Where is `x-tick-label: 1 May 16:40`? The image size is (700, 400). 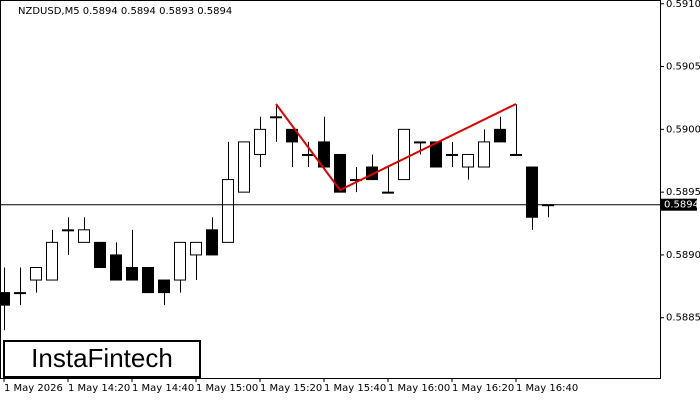 x-tick-label: 1 May 16:40 is located at coordinates (547, 388).